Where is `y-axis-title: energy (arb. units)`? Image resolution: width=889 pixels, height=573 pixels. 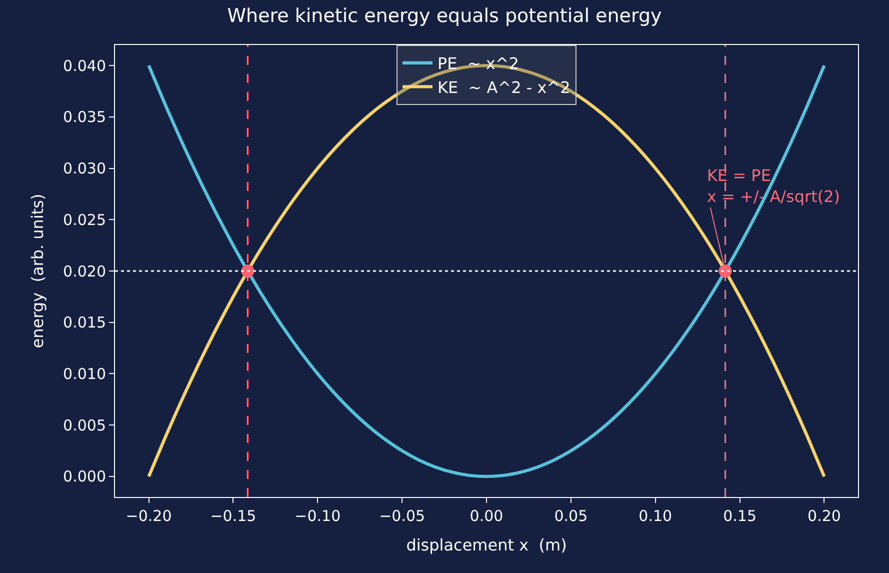 y-axis-title: energy (arb. units) is located at coordinates (37, 271).